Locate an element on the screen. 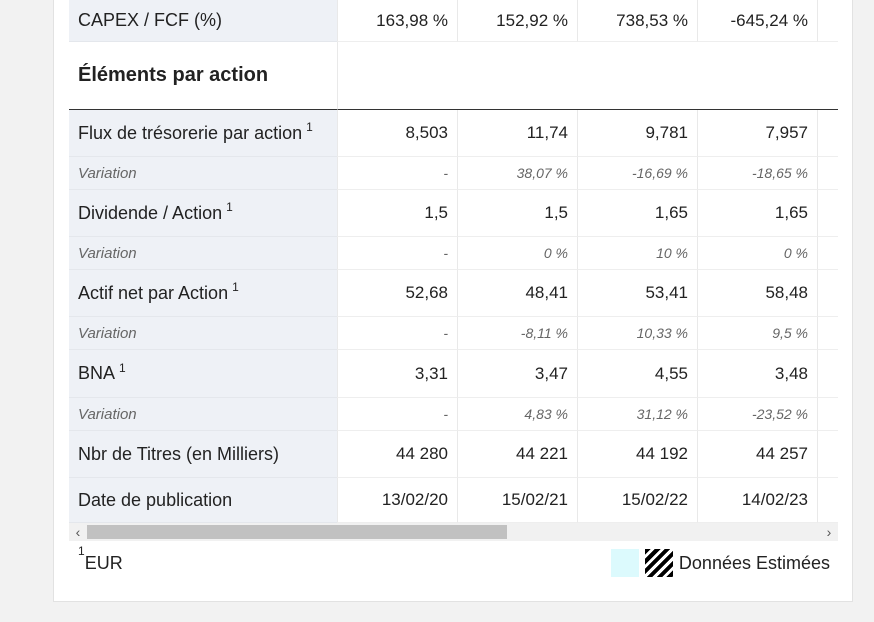  table-cell: 9,781 is located at coordinates (637, 133).